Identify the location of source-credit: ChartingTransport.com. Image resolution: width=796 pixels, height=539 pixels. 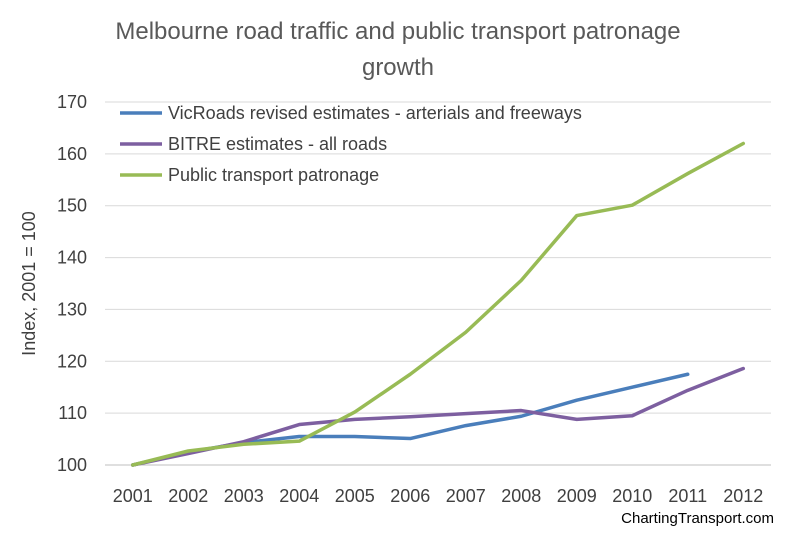
(697, 518).